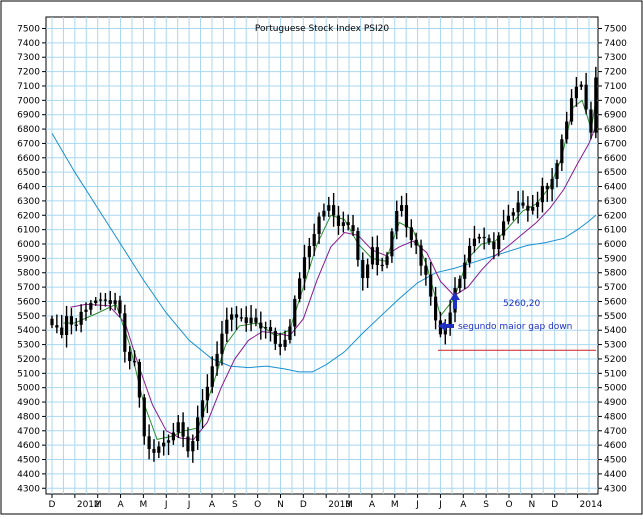  Describe the element at coordinates (615, 461) in the screenshot. I see `y-tick-label: 4500` at that location.